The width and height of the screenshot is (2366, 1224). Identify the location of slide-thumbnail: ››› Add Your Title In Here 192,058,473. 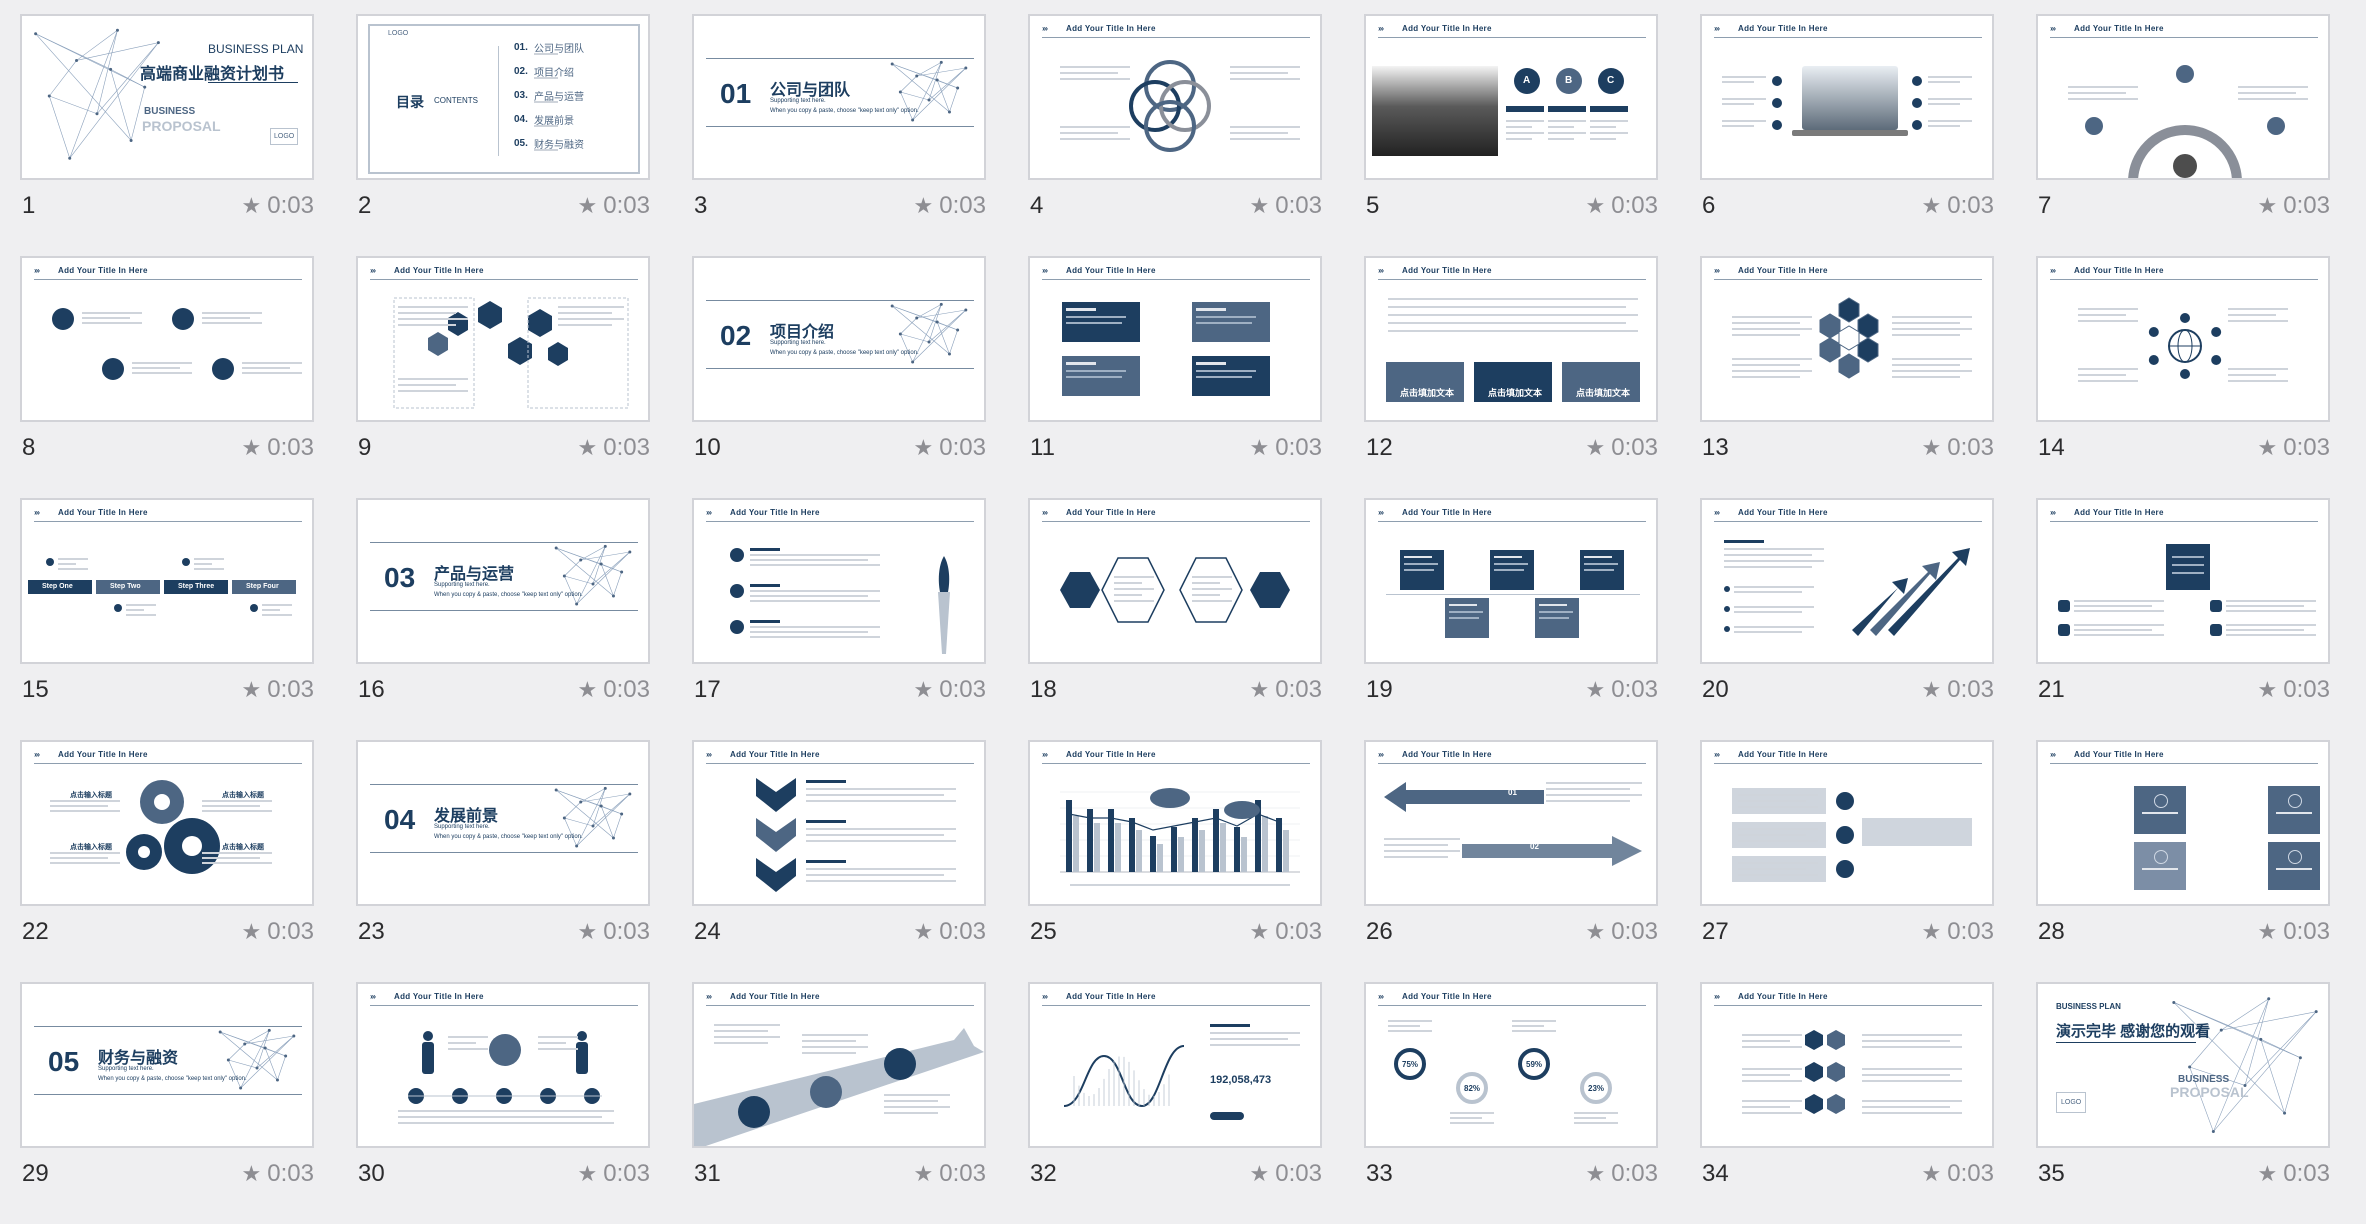
(1175, 1065).